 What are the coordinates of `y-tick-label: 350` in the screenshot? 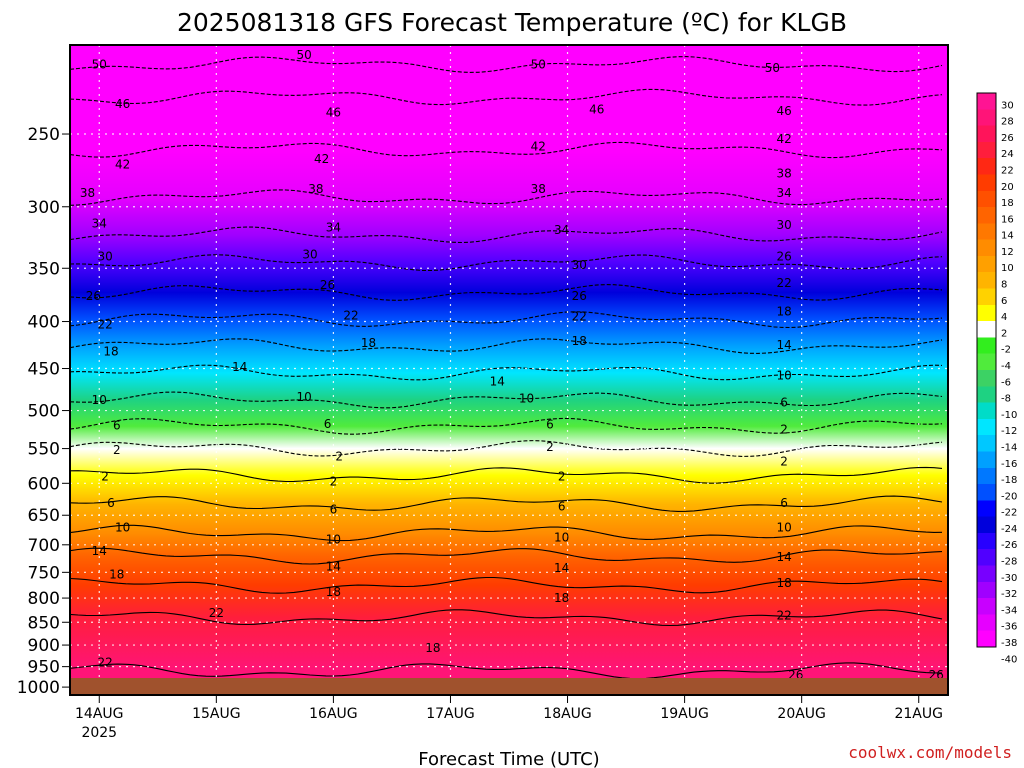 It's located at (44, 269).